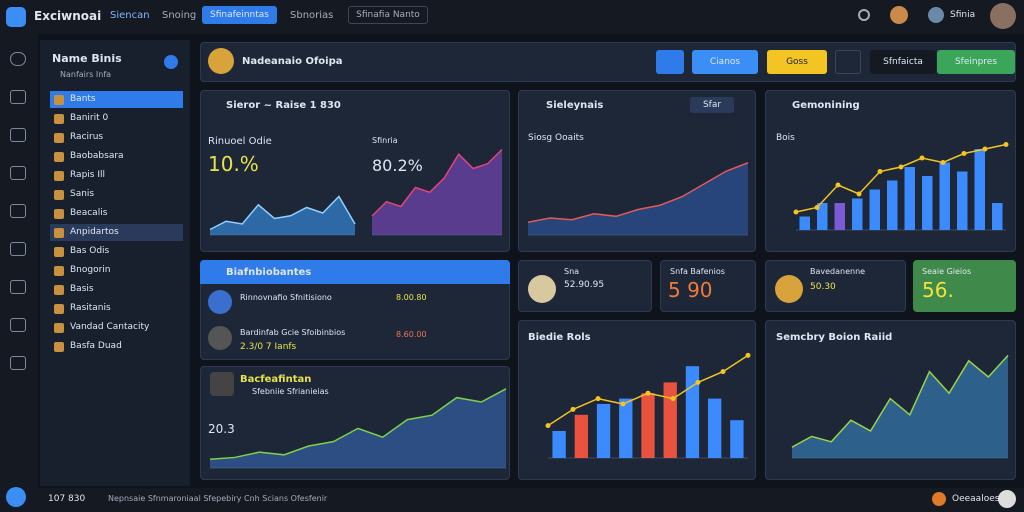  What do you see at coordinates (67, 499) in the screenshot?
I see `footer-left: 107 830` at bounding box center [67, 499].